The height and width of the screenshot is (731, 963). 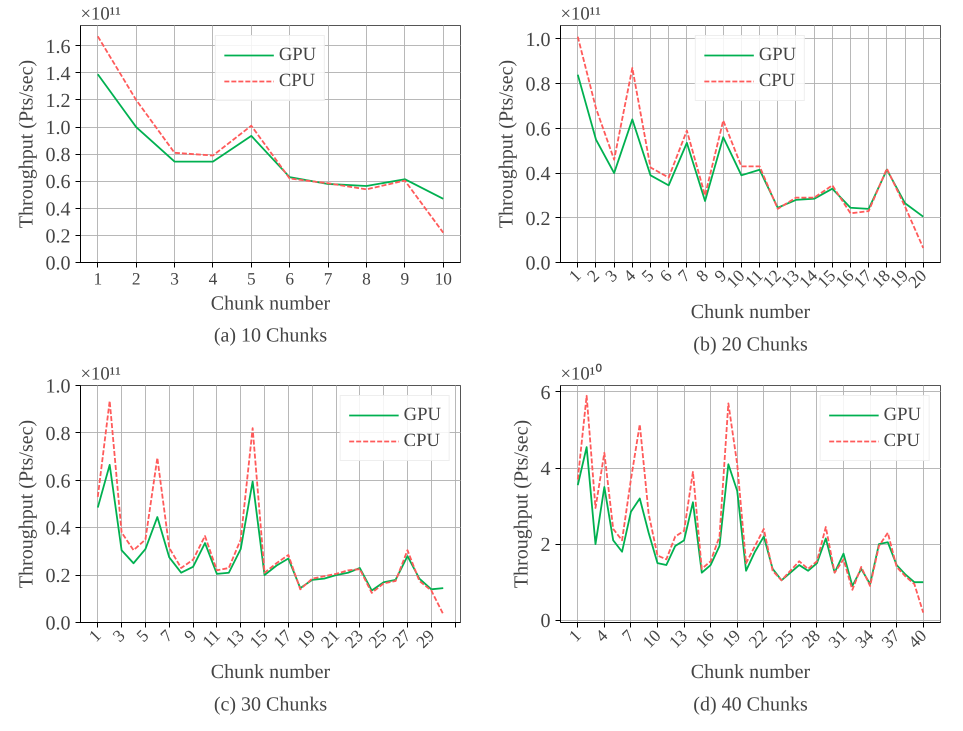 I want to click on x-tick-label: 29, so click(x=425, y=639).